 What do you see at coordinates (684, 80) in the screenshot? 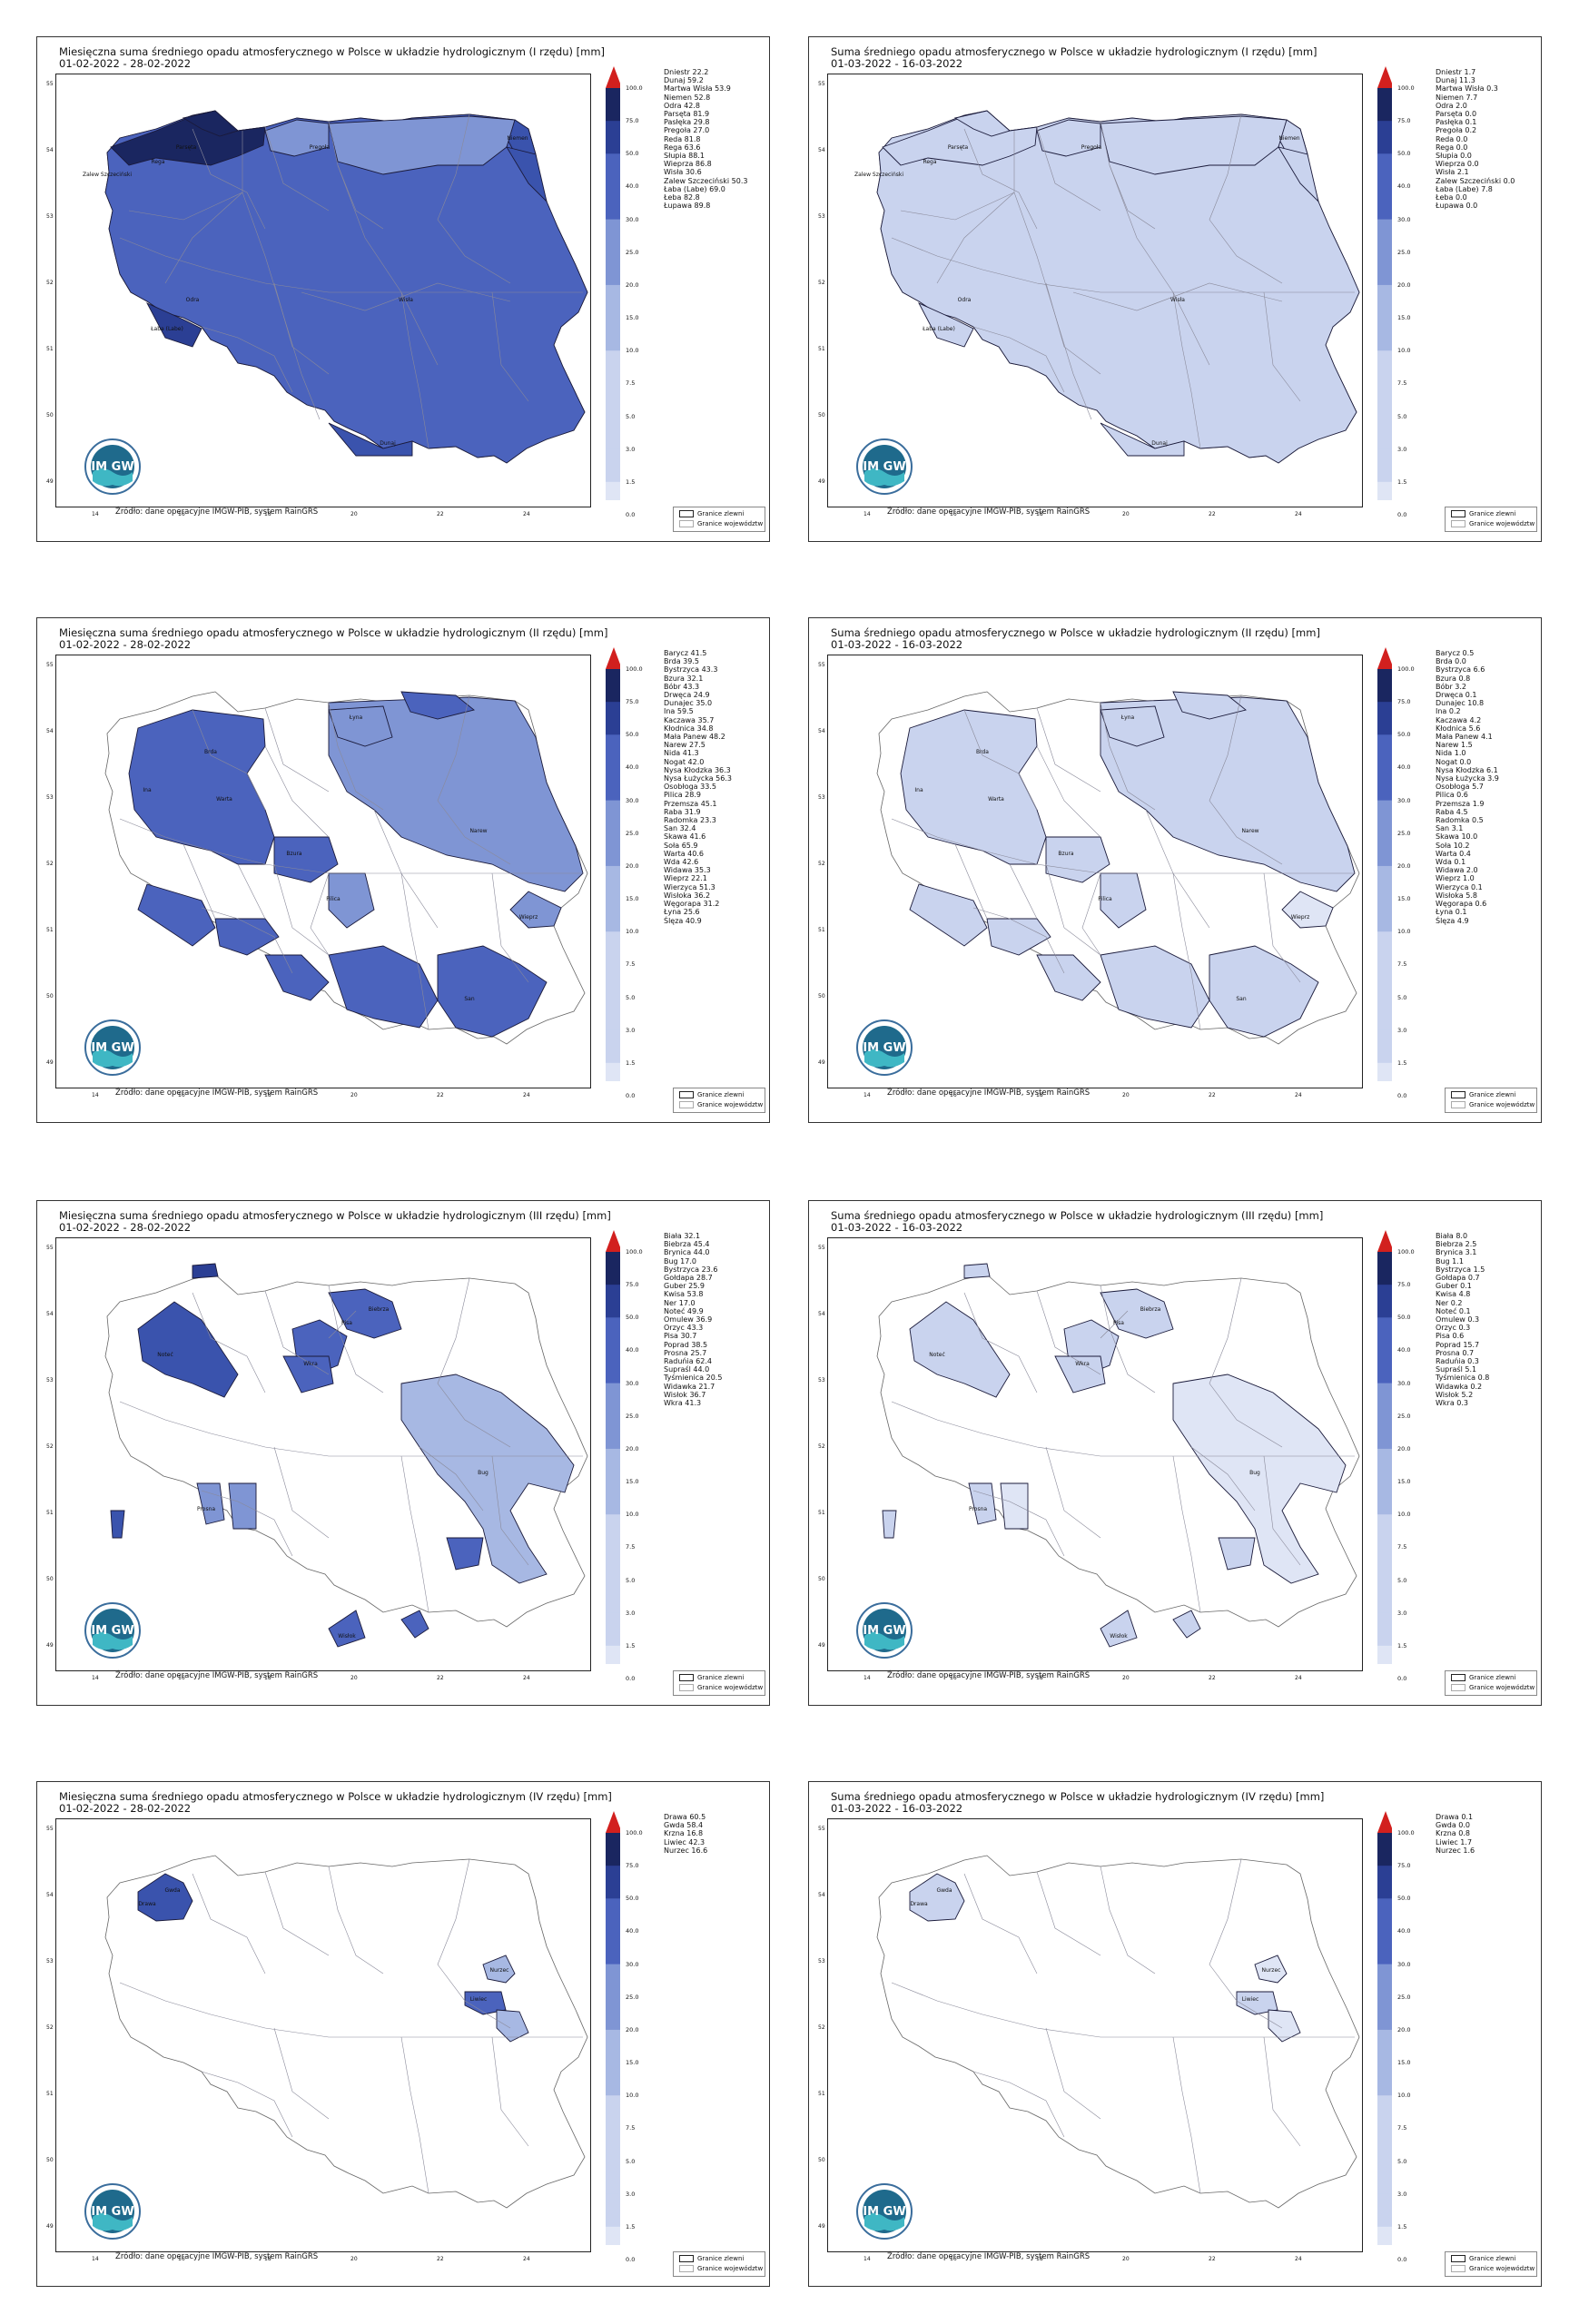
I see `catchment-value-item: Dunaj 59.2` at bounding box center [684, 80].